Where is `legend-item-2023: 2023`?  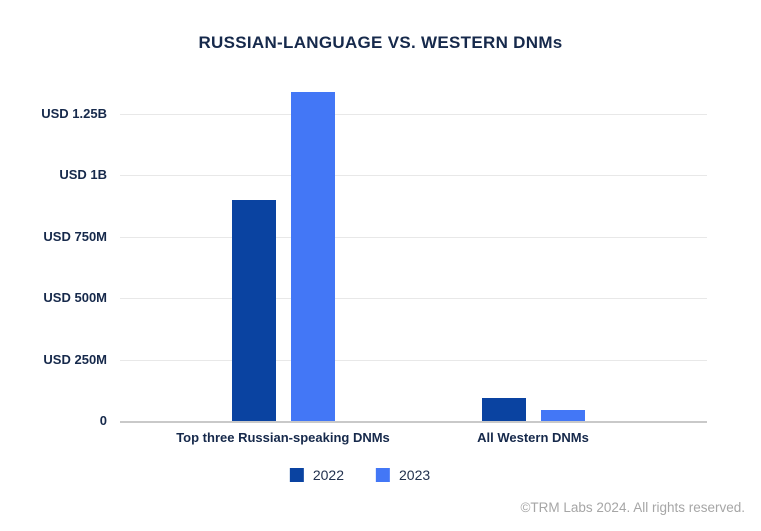 legend-item-2023: 2023 is located at coordinates (403, 475).